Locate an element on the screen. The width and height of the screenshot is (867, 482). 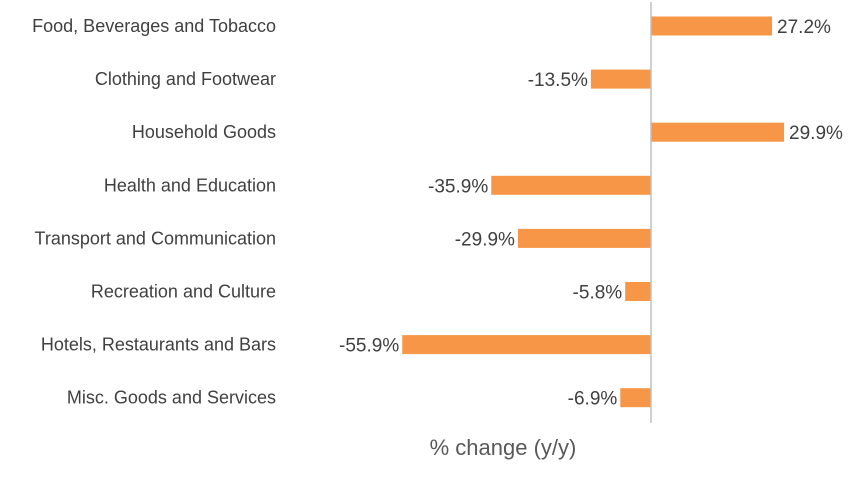
category-label: Health and Education is located at coordinates (190, 185).